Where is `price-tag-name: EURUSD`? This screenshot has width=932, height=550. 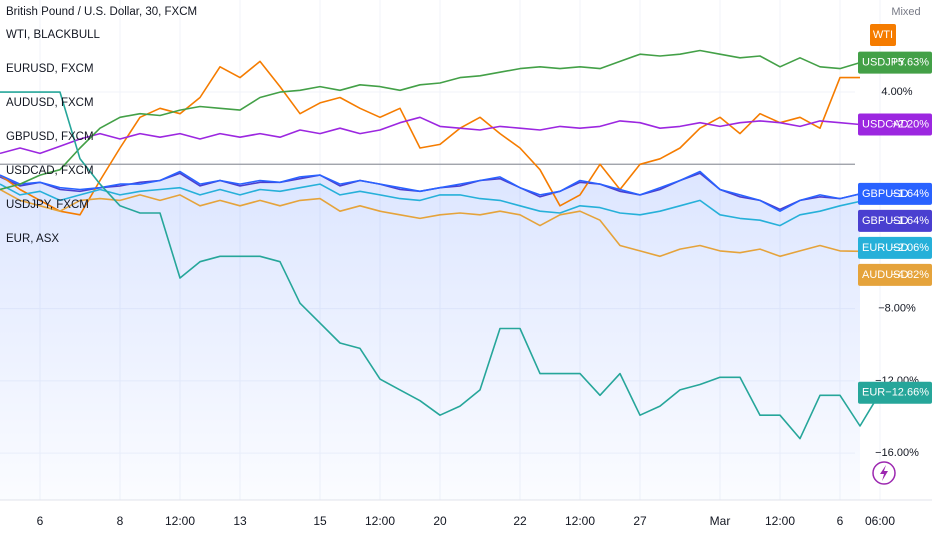 price-tag-name: EURUSD is located at coordinates (885, 248).